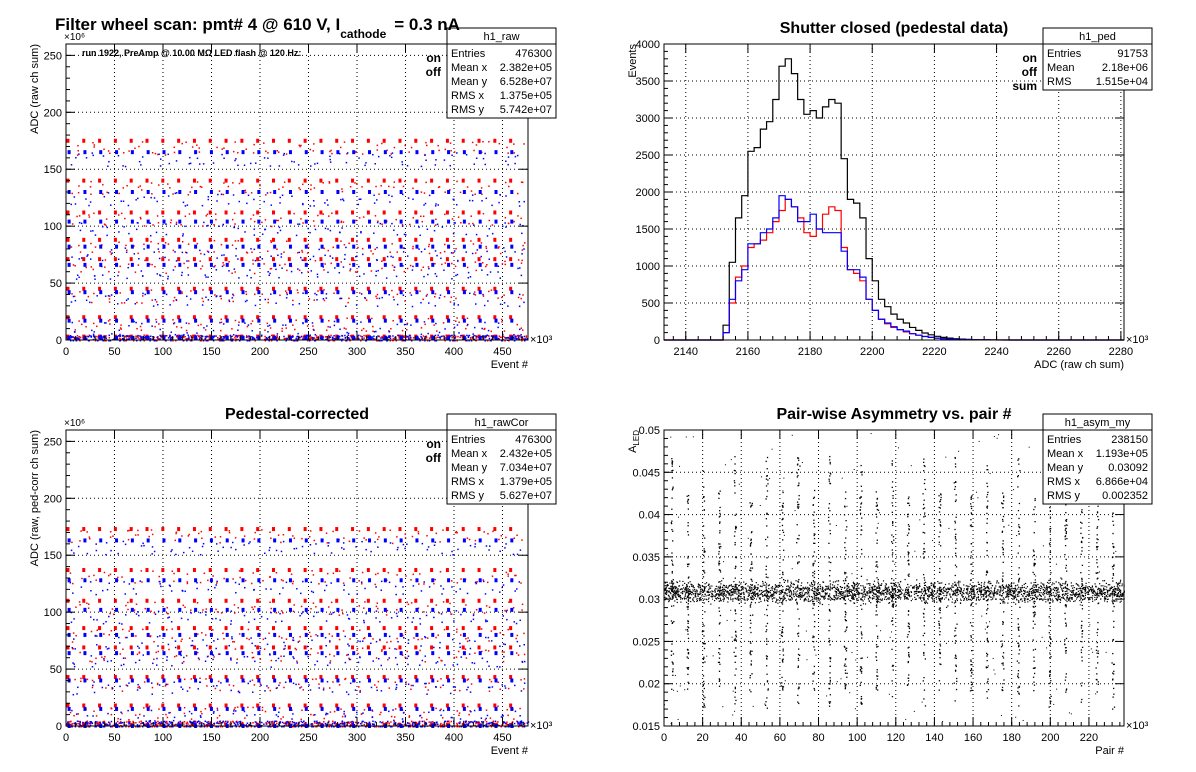 The width and height of the screenshot is (1196, 772). Describe the element at coordinates (510, 365) in the screenshot. I see `x-axis-title: Event #` at that location.